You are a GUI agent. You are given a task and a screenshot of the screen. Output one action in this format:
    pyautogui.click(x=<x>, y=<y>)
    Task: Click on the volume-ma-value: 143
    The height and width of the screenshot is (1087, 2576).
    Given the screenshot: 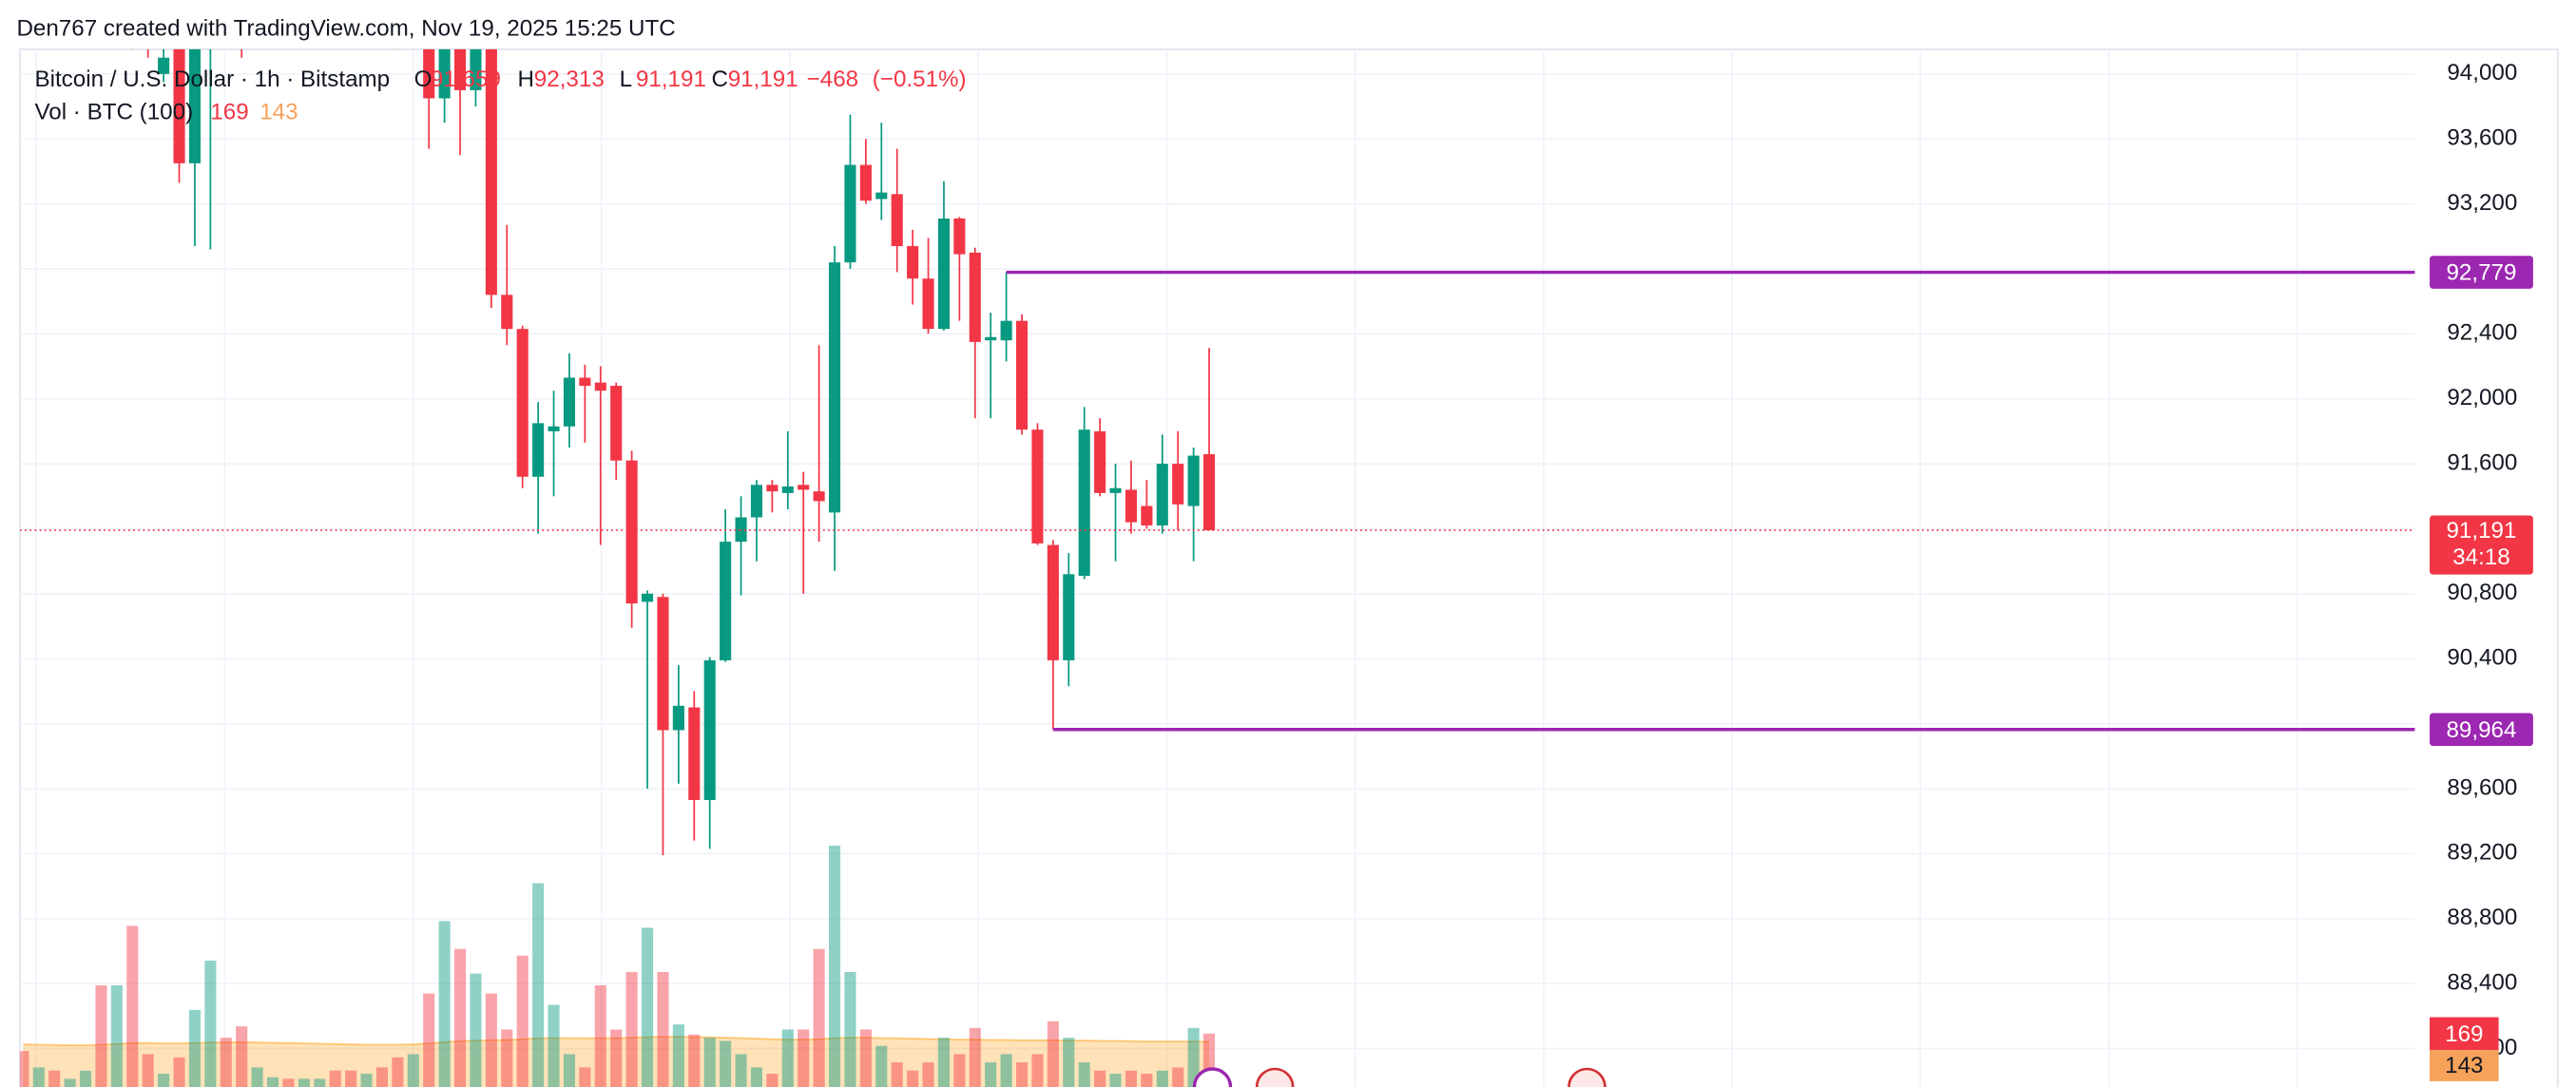 What is the action you would take?
    pyautogui.click(x=279, y=112)
    